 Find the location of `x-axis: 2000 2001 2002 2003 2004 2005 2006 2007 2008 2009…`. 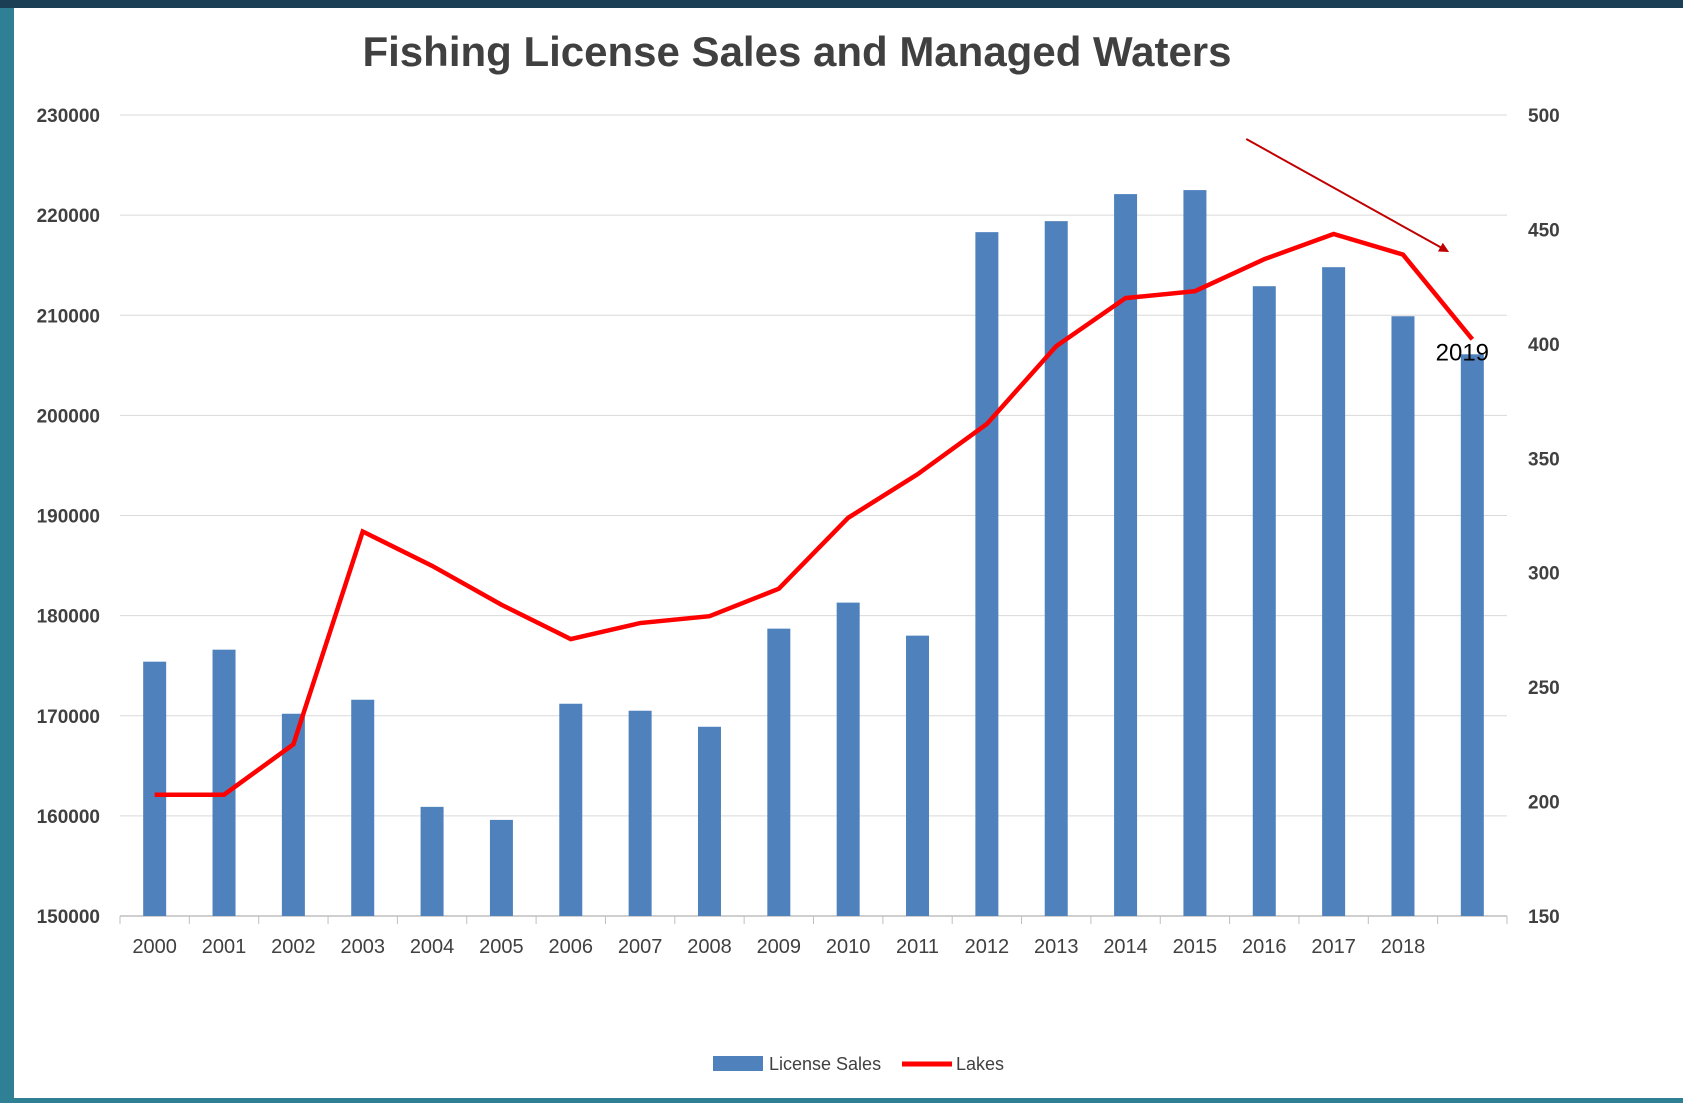

x-axis: 2000 2001 2002 2003 2004 2005 2006 2007 2008 2009… is located at coordinates (813, 937).